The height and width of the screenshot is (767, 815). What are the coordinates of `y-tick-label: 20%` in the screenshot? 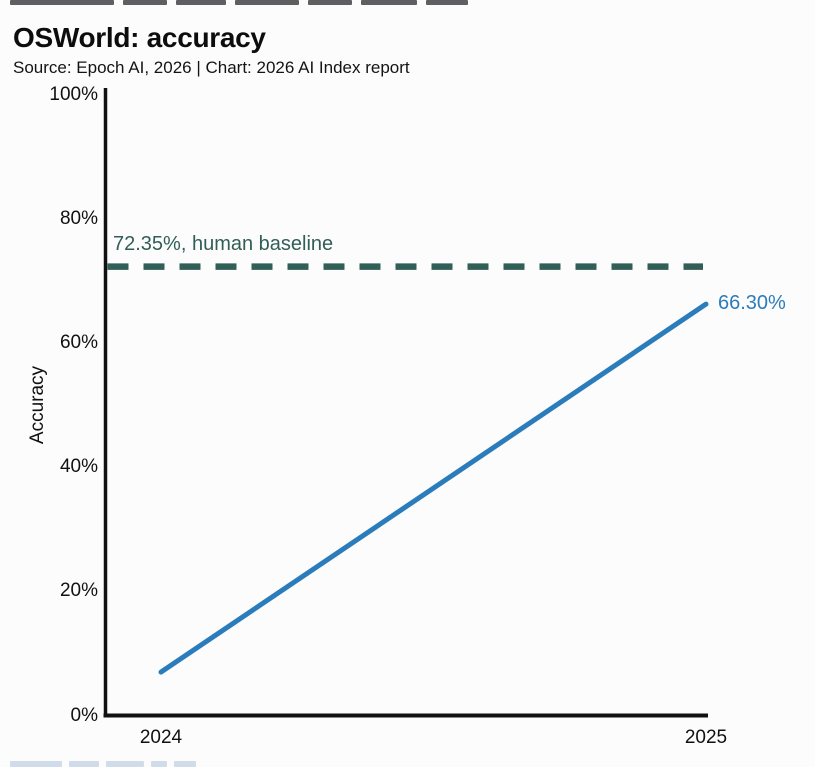 It's located at (78, 591).